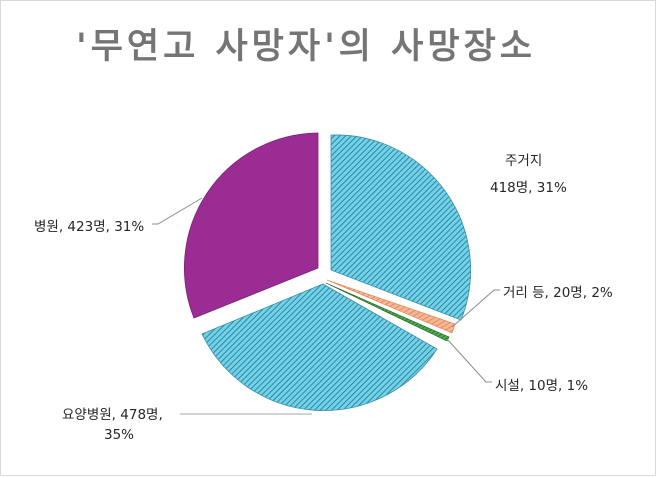  Describe the element at coordinates (89, 227) in the screenshot. I see `label-byeongwon: 병원, 423명, 31%` at that location.